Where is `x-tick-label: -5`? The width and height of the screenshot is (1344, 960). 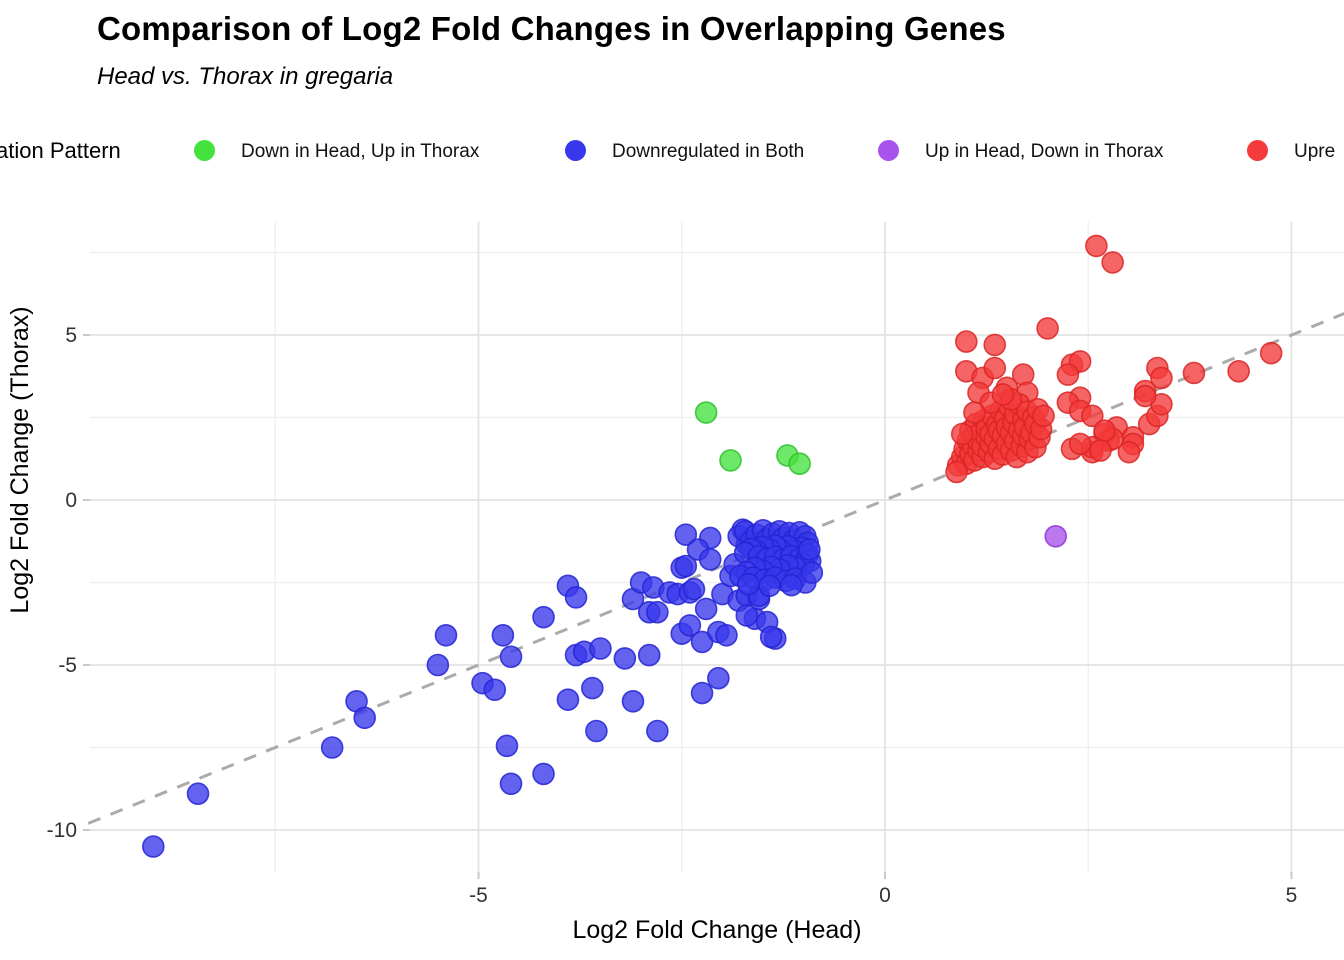 x-tick-label: -5 is located at coordinates (478, 895).